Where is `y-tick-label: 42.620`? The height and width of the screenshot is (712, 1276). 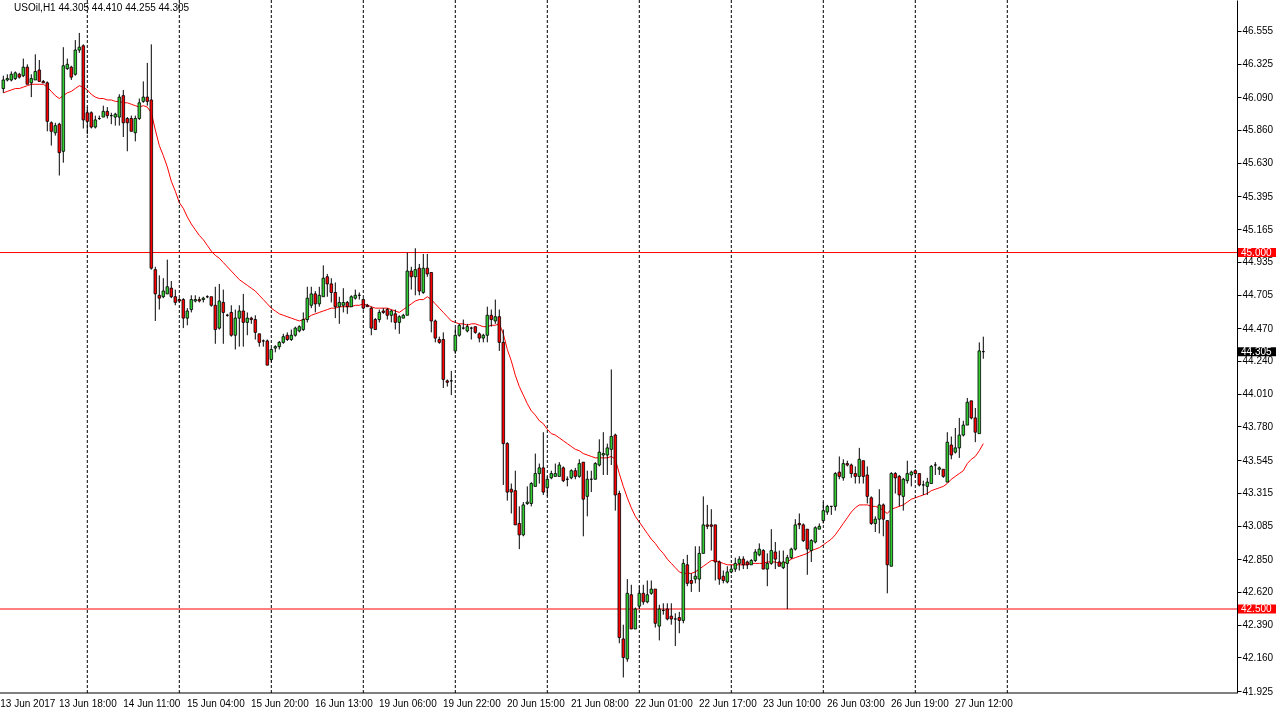
y-tick-label: 42.620 is located at coordinates (1258, 592).